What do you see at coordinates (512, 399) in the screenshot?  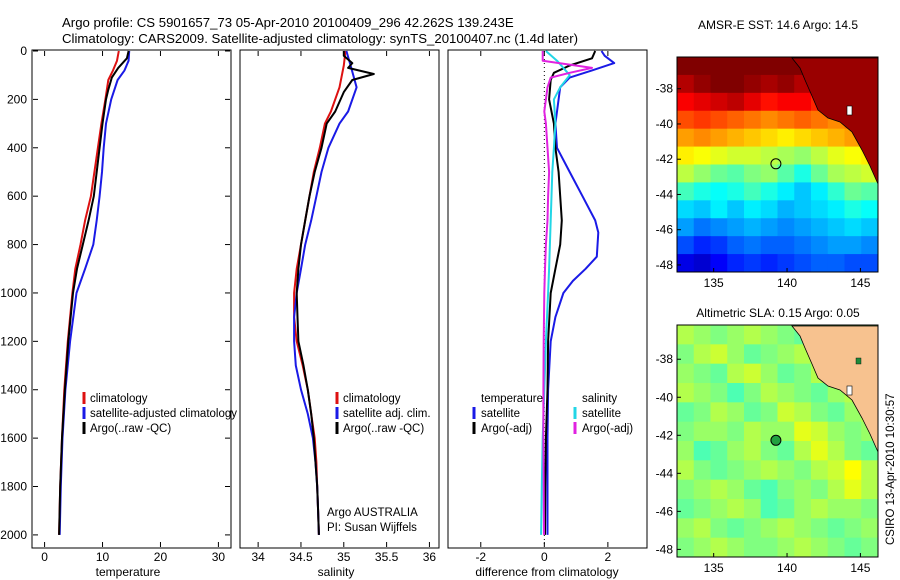 I see `legend-heading-temperature: temperature` at bounding box center [512, 399].